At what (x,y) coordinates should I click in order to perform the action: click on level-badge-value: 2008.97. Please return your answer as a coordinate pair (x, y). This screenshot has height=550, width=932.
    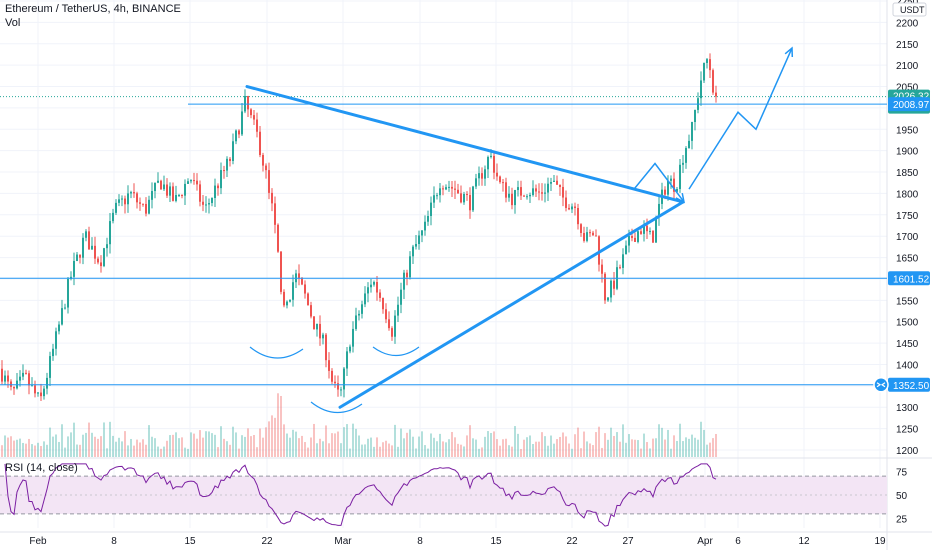
    Looking at the image, I should click on (911, 105).